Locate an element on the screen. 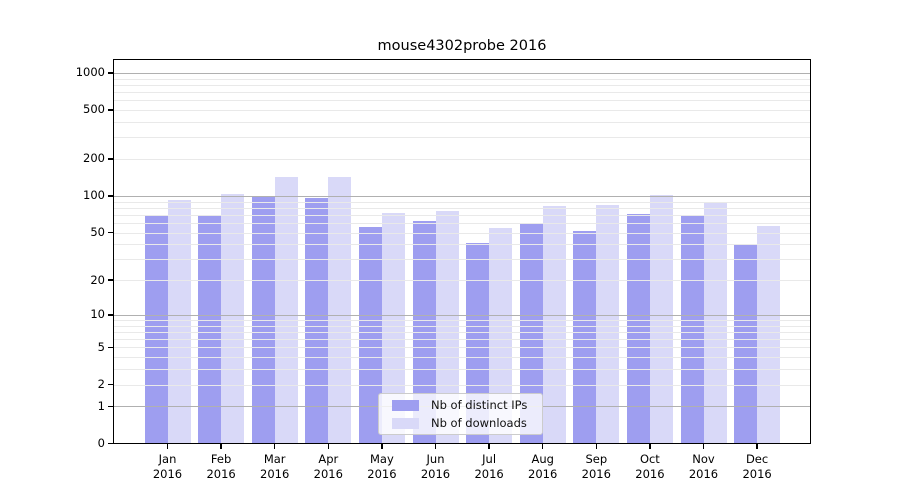 The width and height of the screenshot is (900, 500). x-tick-label-sep: Sep 2016 is located at coordinates (596, 466).